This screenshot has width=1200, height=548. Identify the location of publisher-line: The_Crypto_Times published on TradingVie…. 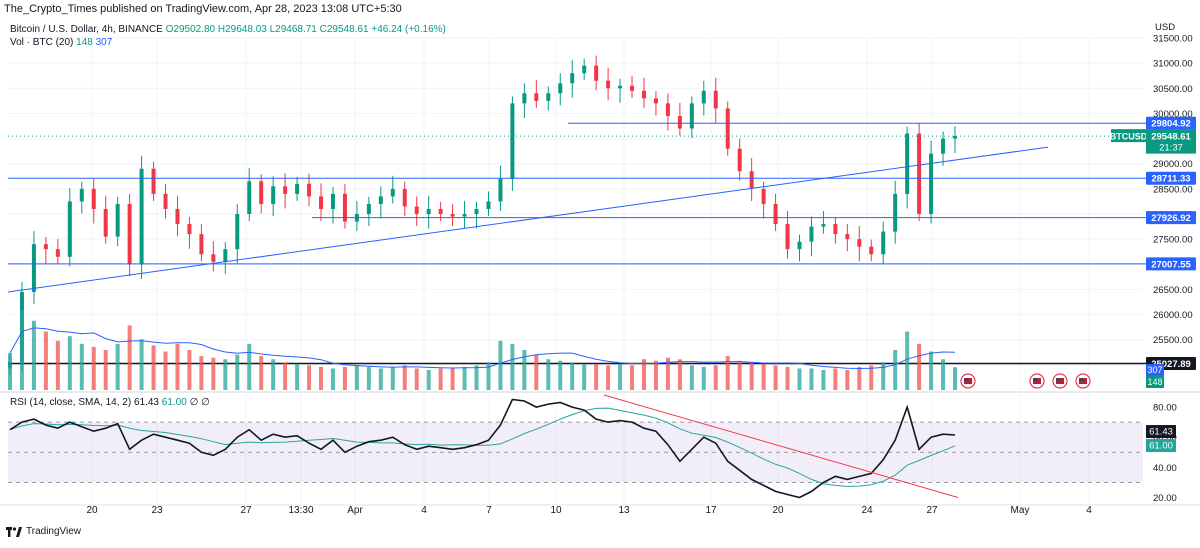
(203, 9).